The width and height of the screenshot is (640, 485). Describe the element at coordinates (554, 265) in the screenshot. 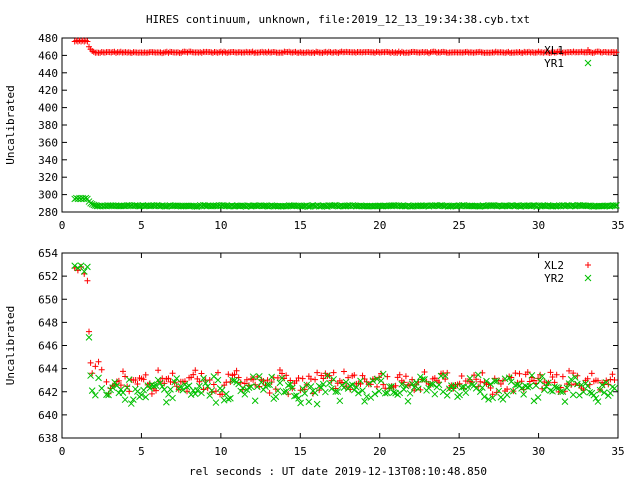

I see `legend-label-xl2: XL2` at that location.